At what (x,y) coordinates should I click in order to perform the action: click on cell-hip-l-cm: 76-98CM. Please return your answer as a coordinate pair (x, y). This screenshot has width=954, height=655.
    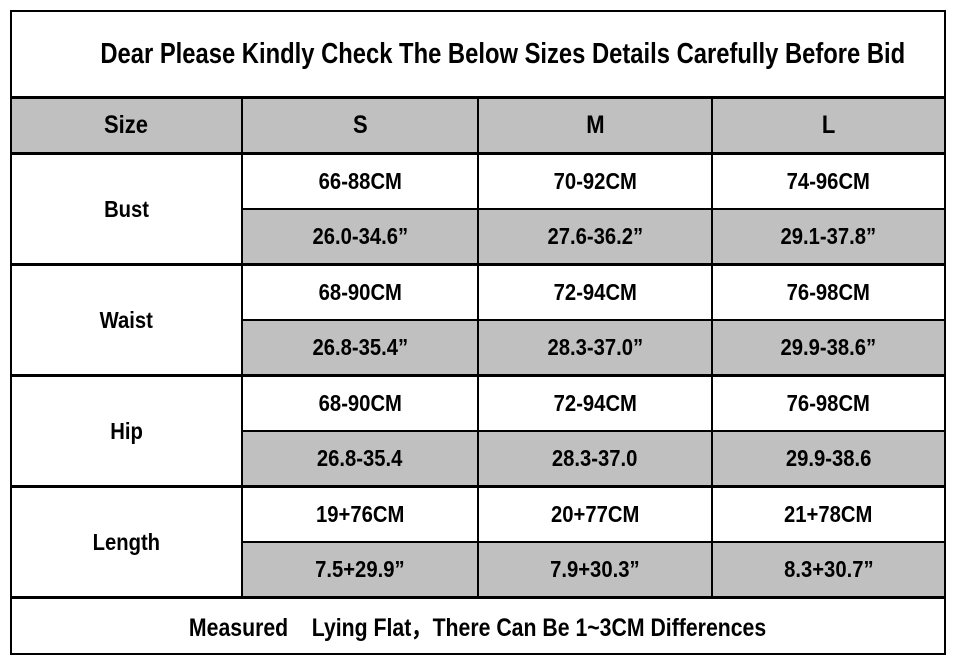
    Looking at the image, I should click on (828, 403).